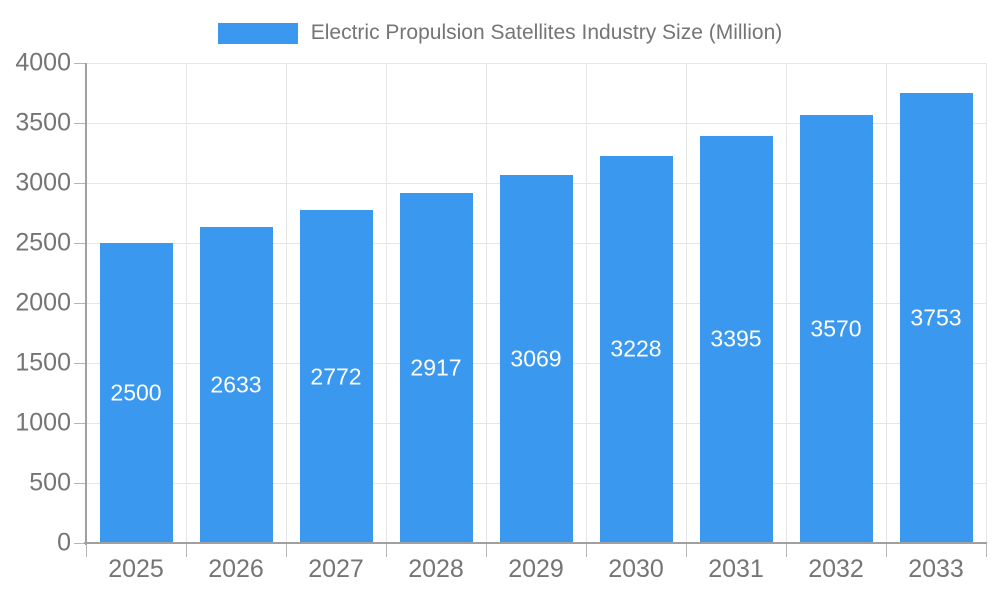 The width and height of the screenshot is (1000, 600). I want to click on bar-value-label: 2633, so click(236, 384).